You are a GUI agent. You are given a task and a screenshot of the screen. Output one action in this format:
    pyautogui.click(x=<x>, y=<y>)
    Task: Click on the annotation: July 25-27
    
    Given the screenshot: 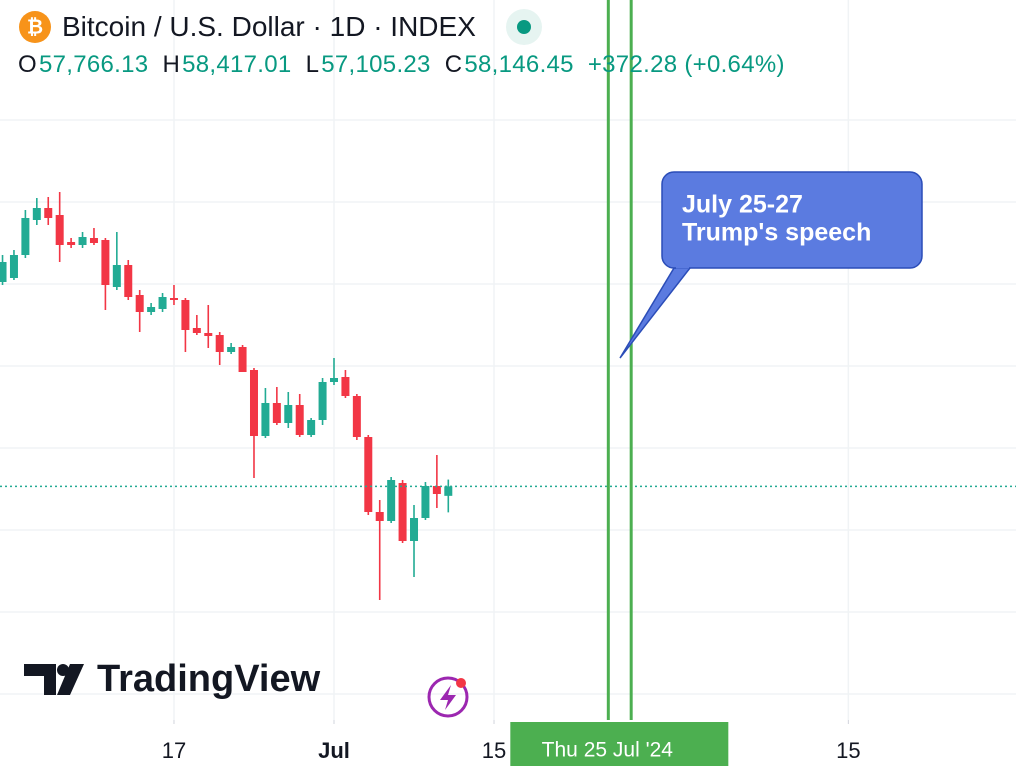 What is the action you would take?
    pyautogui.click(x=742, y=205)
    